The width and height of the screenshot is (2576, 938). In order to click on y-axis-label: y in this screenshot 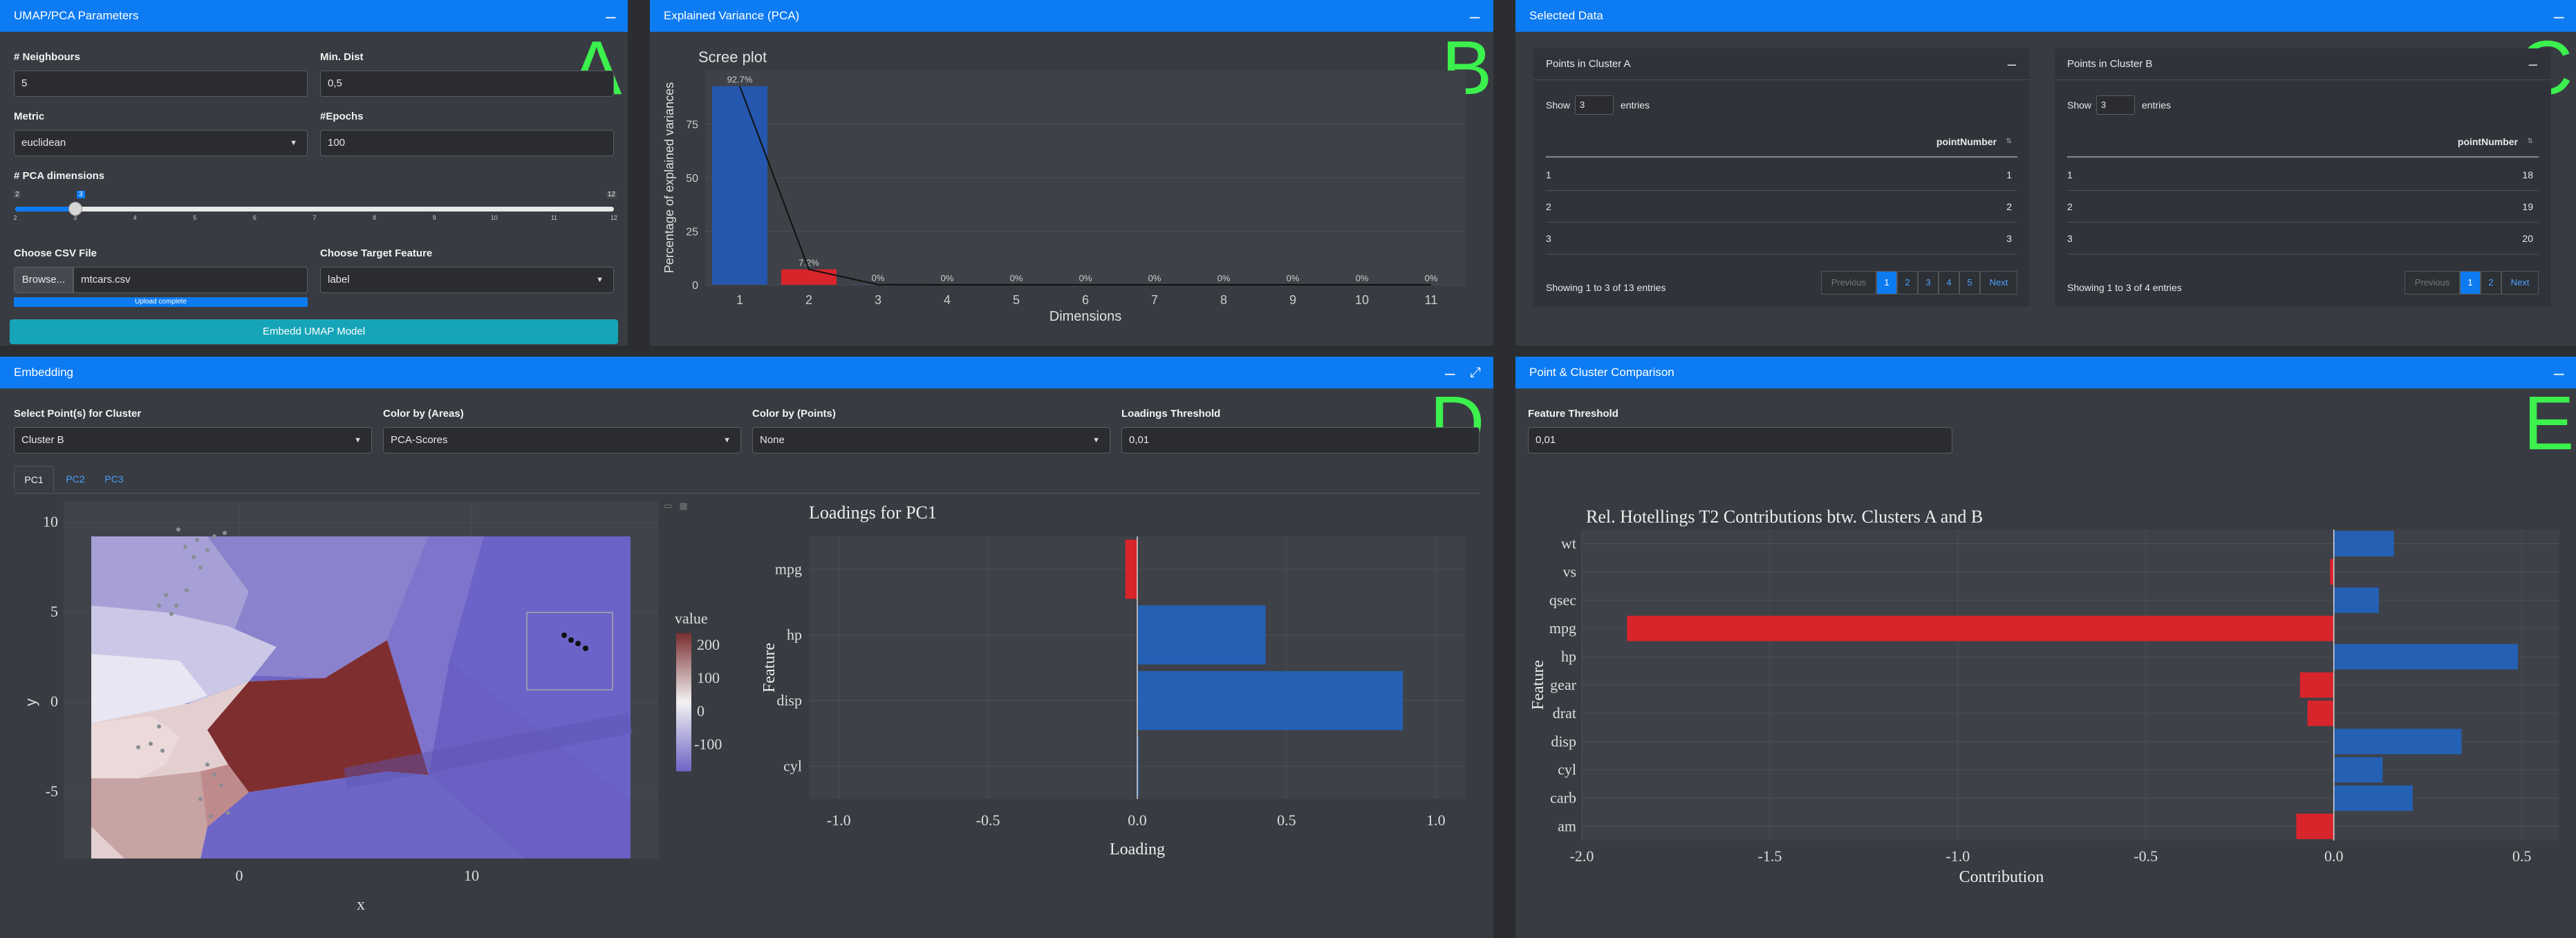, I will do `click(30, 703)`.